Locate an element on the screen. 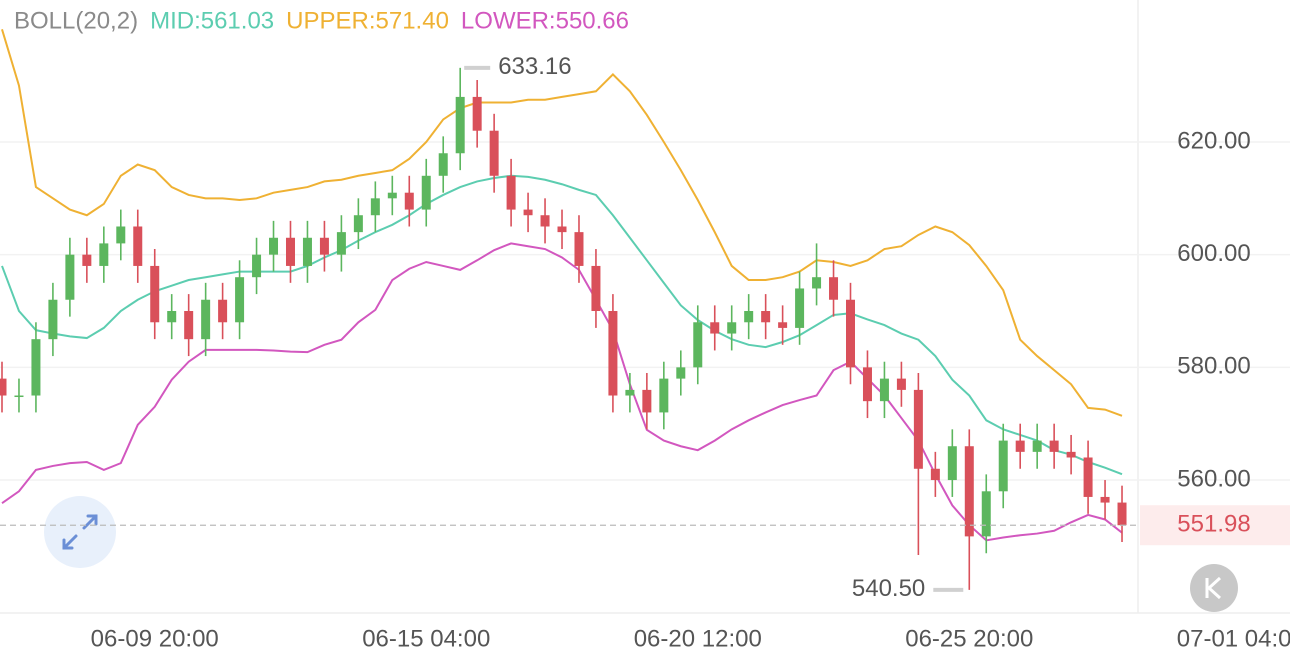 This screenshot has height=664, width=1290. low-label: 540.50 is located at coordinates (888, 588).